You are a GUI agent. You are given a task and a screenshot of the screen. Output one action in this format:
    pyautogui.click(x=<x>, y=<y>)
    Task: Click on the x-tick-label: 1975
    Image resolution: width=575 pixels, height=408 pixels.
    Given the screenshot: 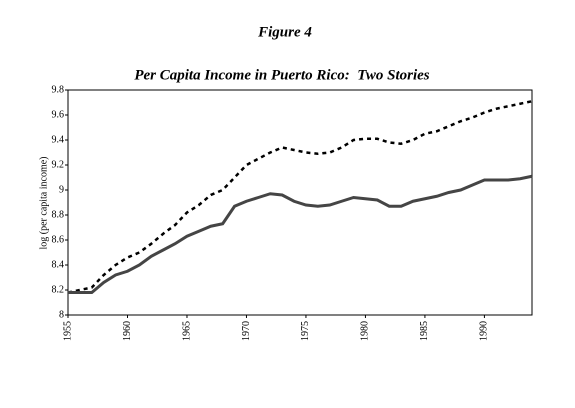 What is the action you would take?
    pyautogui.click(x=305, y=331)
    